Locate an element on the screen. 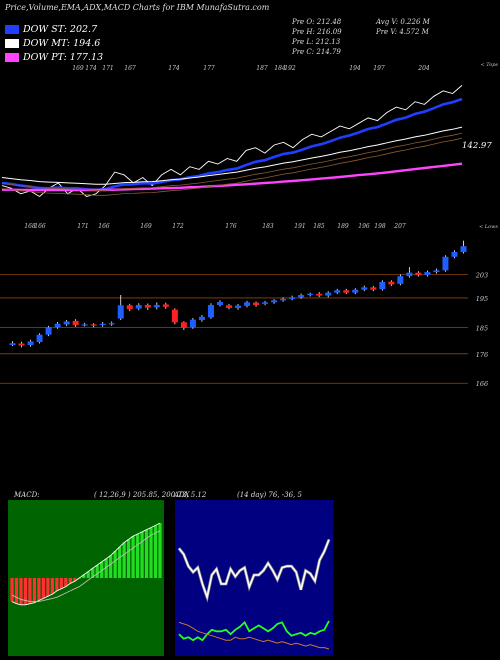 This screenshot has width=500, height=660. bottom-tick-label: 196 is located at coordinates (364, 226).